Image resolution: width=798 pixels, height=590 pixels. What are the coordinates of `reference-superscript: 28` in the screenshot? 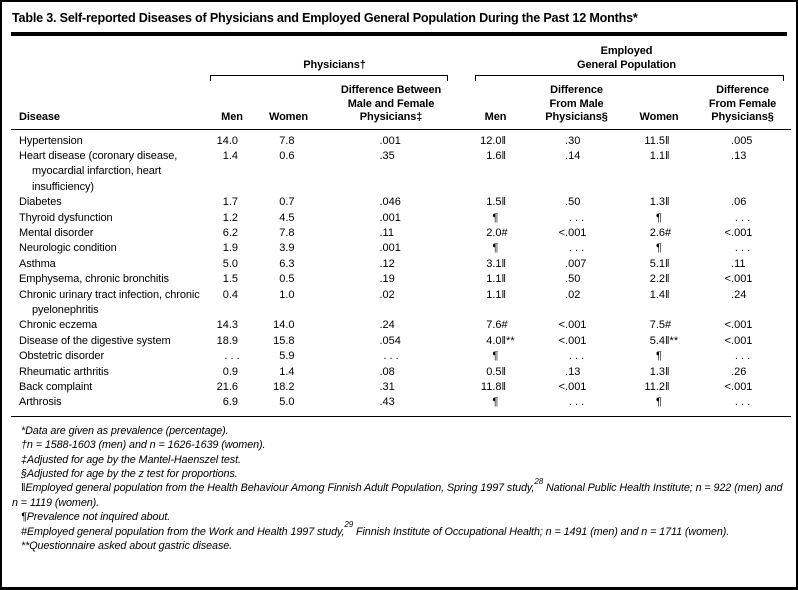 It's located at (539, 481).